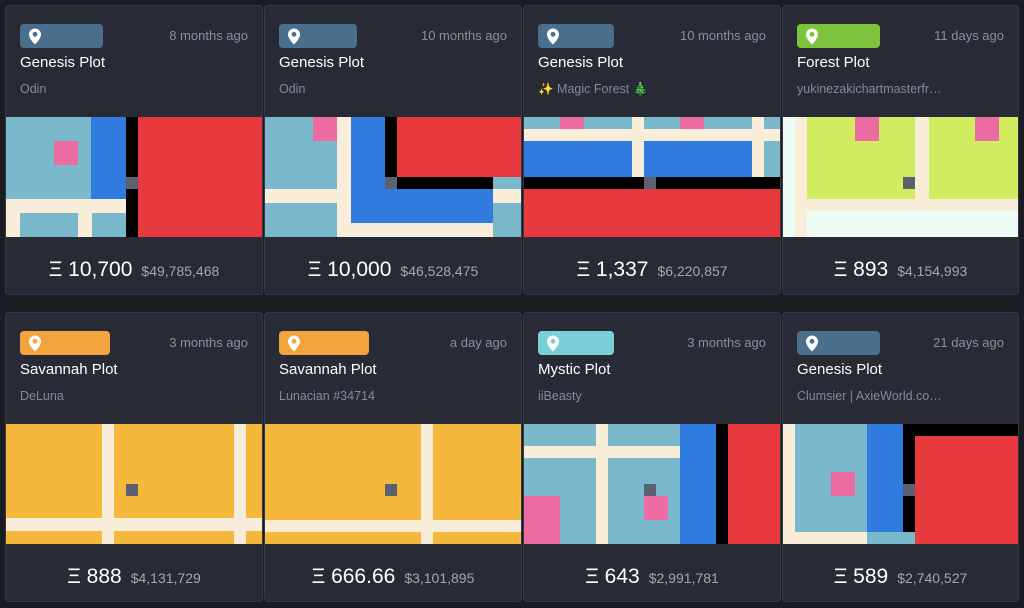 The height and width of the screenshot is (608, 1024). I want to click on owner-name: ✨ Magic Forest 🎄, so click(593, 89).